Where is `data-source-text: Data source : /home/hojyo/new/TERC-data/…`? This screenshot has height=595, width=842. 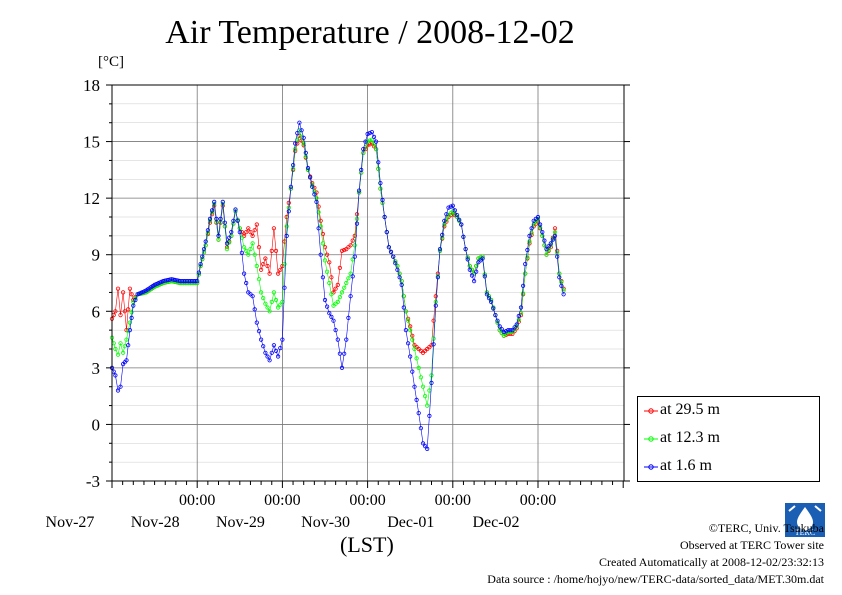
data-source-text: Data source : /home/hojyo/new/TERC-data/… is located at coordinates (655, 579).